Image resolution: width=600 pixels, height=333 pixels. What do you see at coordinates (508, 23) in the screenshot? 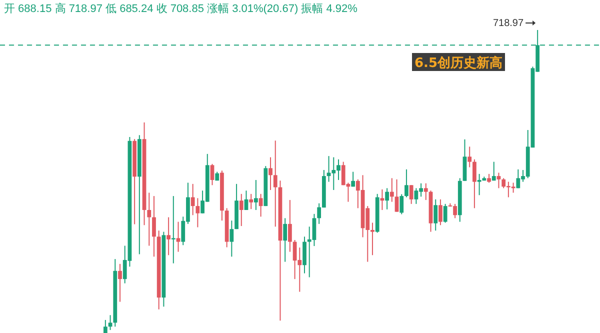
I see `text: 718.97` at bounding box center [508, 23].